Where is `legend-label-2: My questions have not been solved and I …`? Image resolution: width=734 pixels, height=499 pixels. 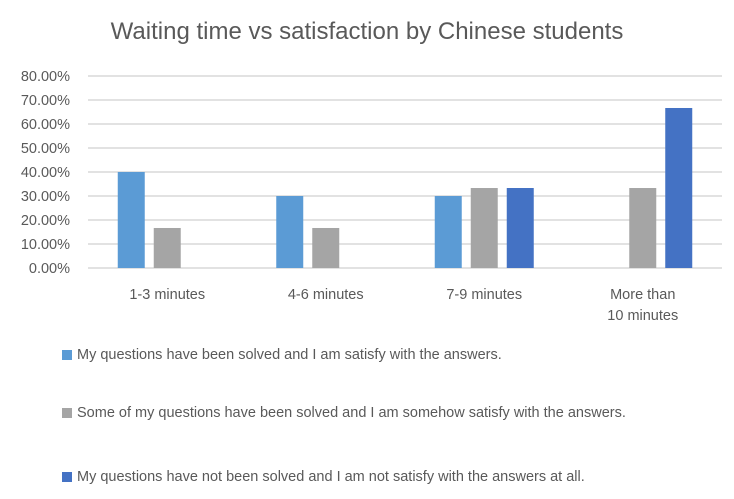 legend-label-2: My questions have not been solved and I … is located at coordinates (331, 477).